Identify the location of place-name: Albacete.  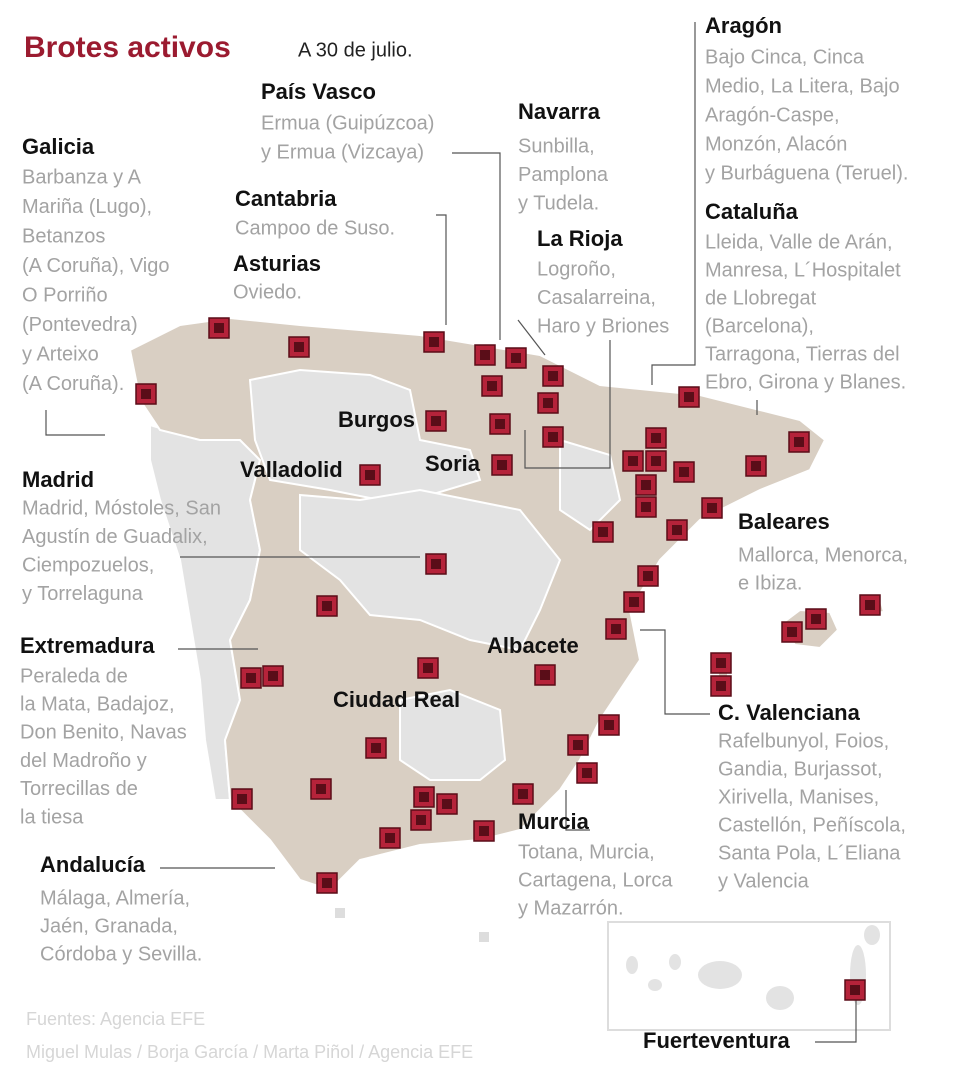
(533, 645).